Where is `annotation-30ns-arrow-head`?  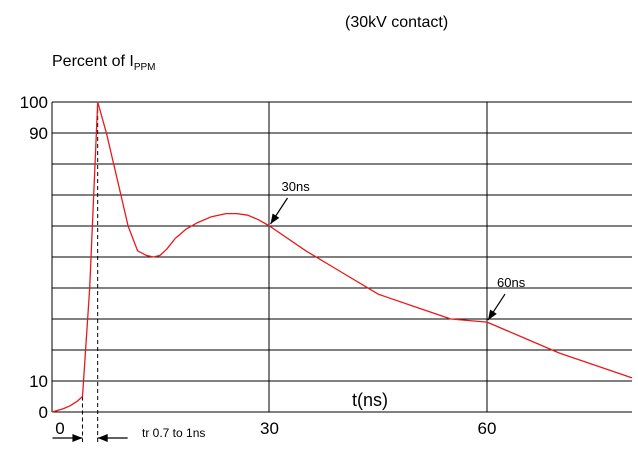 annotation-30ns-arrow-head is located at coordinates (275, 218).